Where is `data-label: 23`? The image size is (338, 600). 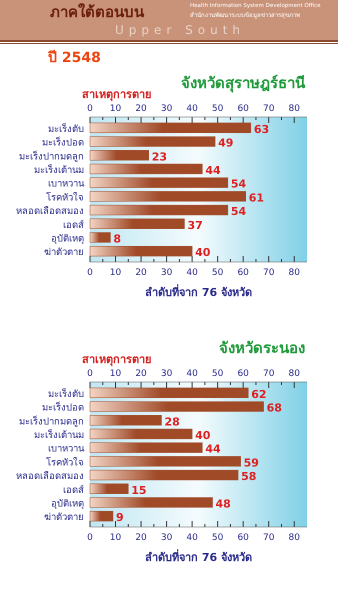
data-label: 23 is located at coordinates (160, 157).